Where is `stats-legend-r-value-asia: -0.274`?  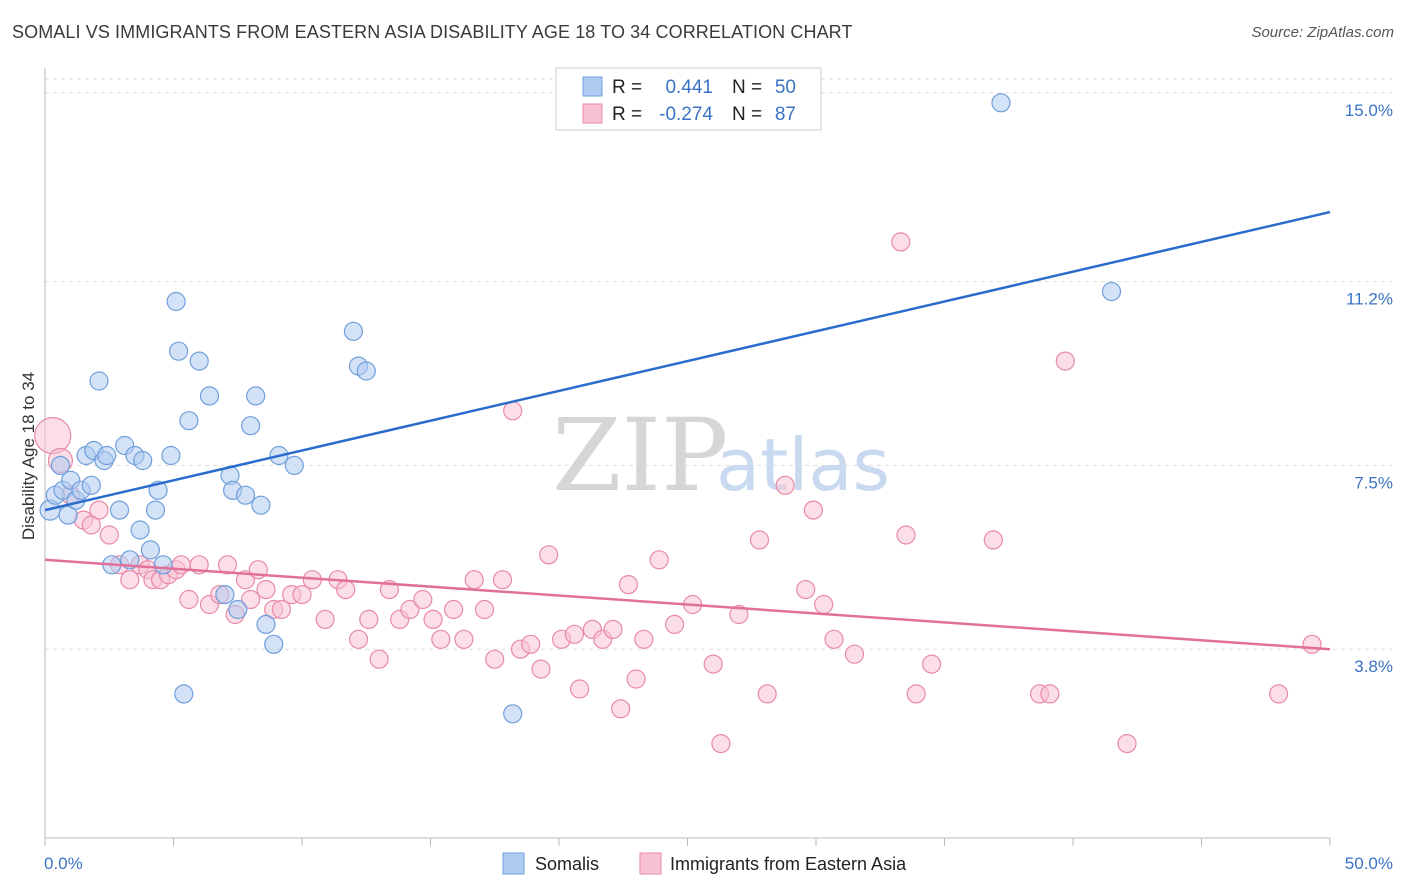 stats-legend-r-value-asia: -0.274 is located at coordinates (686, 114).